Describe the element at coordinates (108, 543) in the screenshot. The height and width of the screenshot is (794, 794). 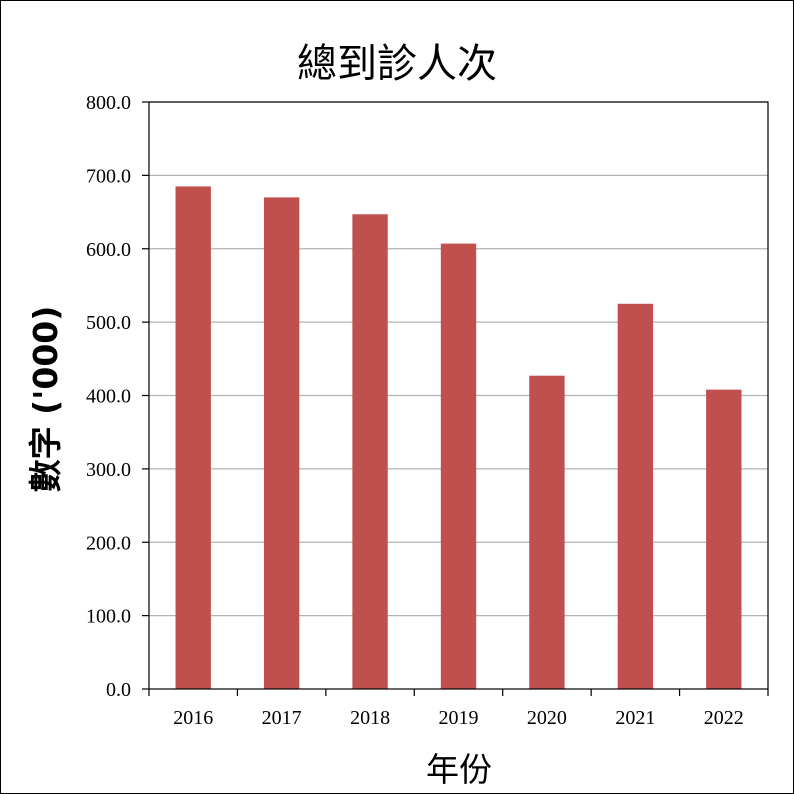
I see `y-tick-label: 200.0` at that location.